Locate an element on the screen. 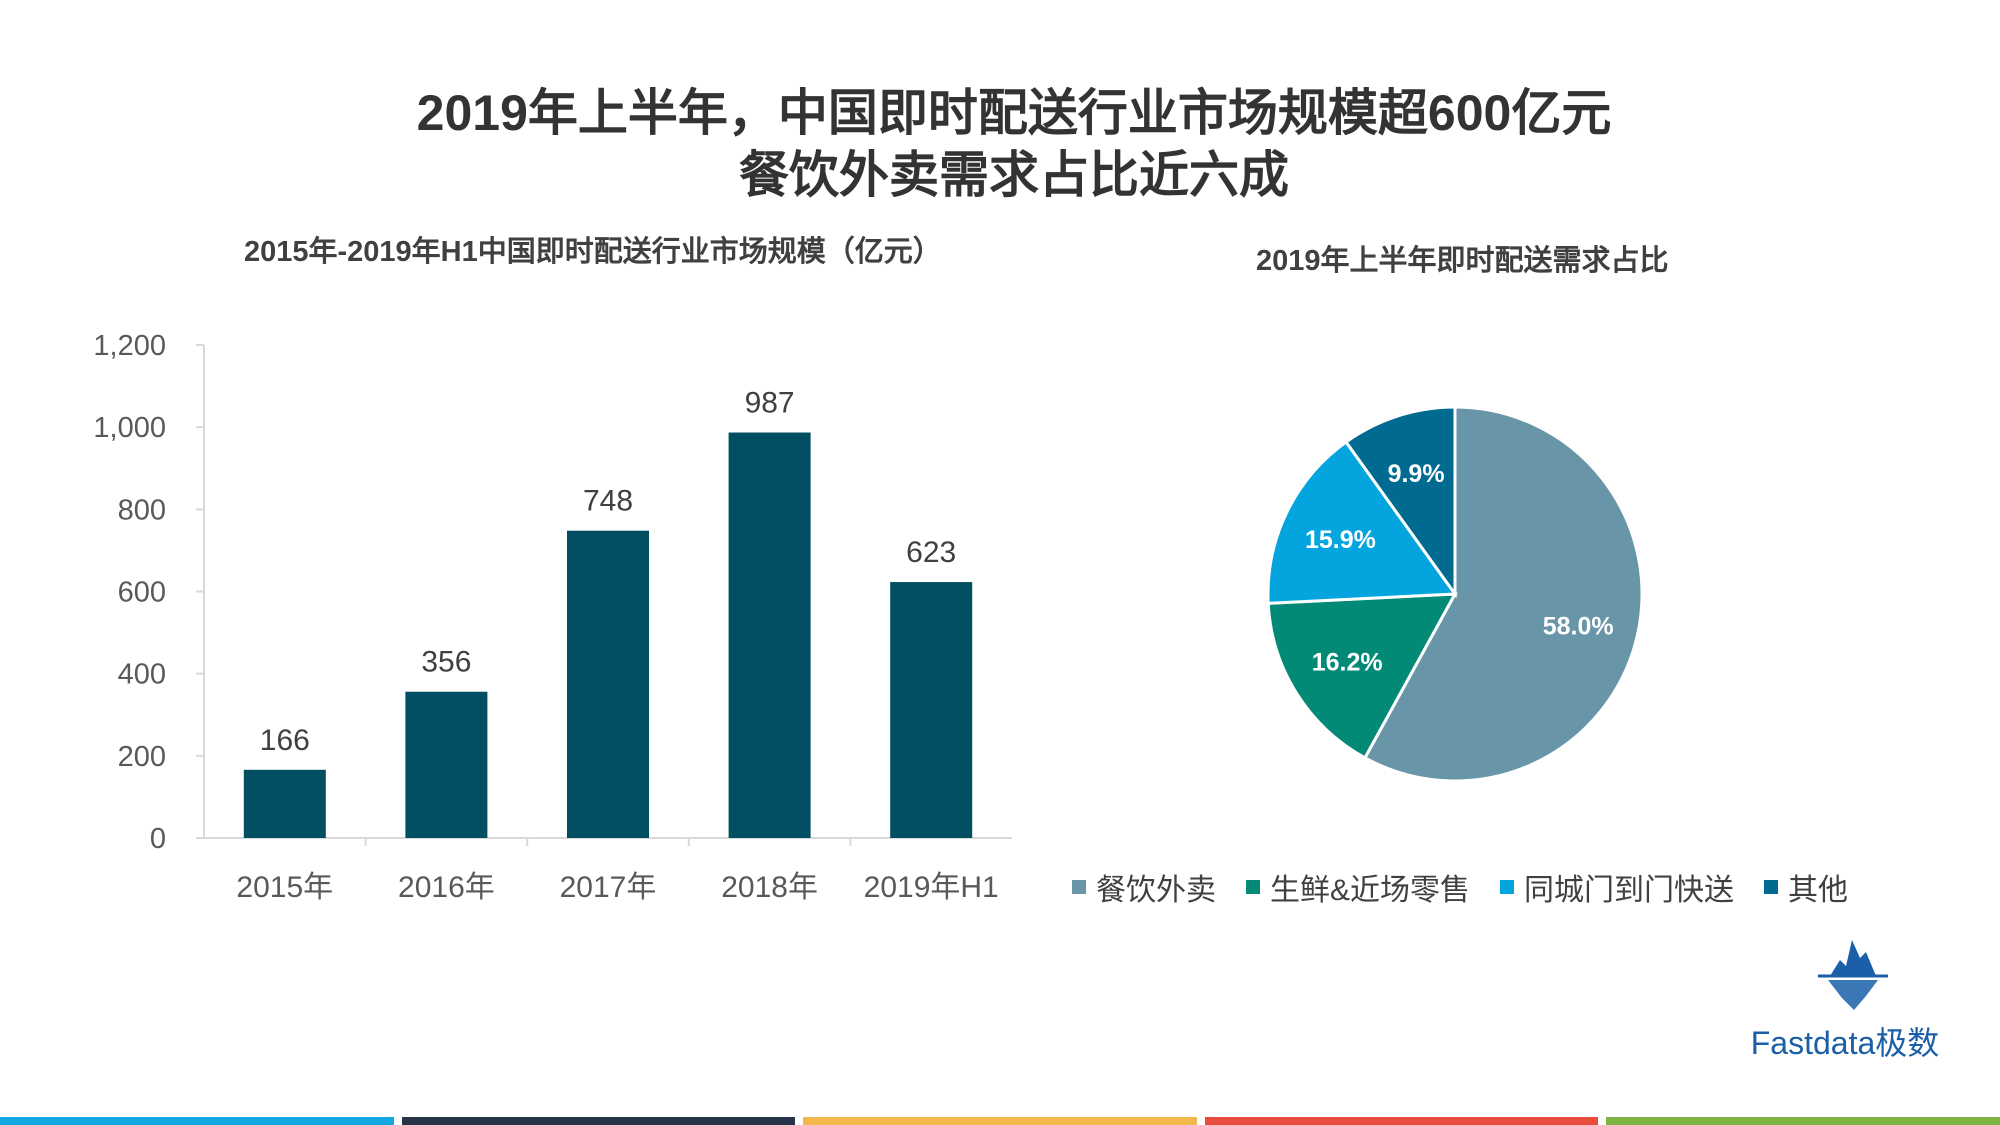 Image resolution: width=2000 pixels, height=1125 pixels. y-tick-label: 600 is located at coordinates (142, 593).